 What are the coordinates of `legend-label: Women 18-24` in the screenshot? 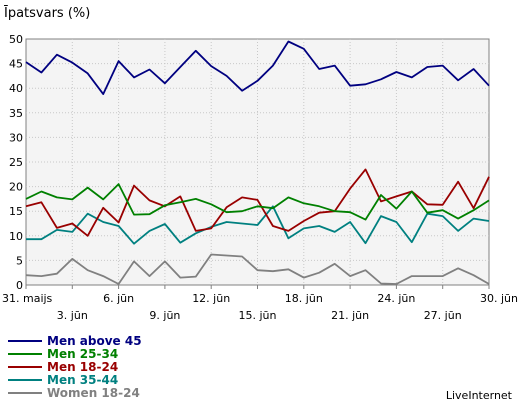 It's located at (93, 393).